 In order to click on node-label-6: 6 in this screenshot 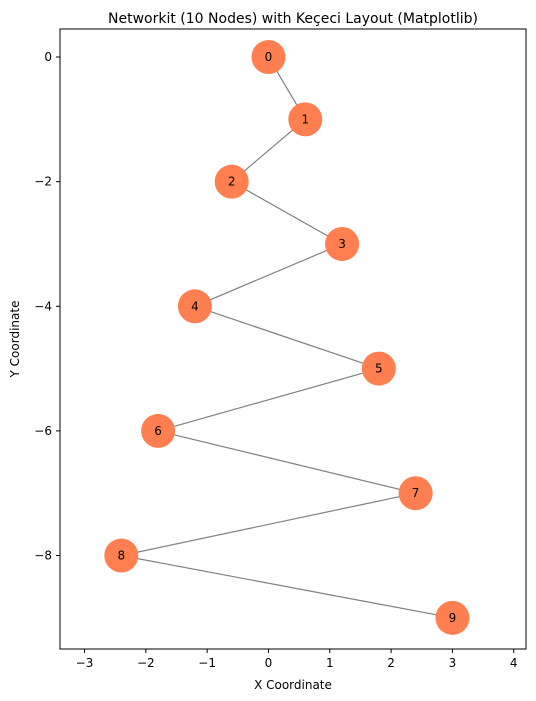, I will do `click(158, 431)`.